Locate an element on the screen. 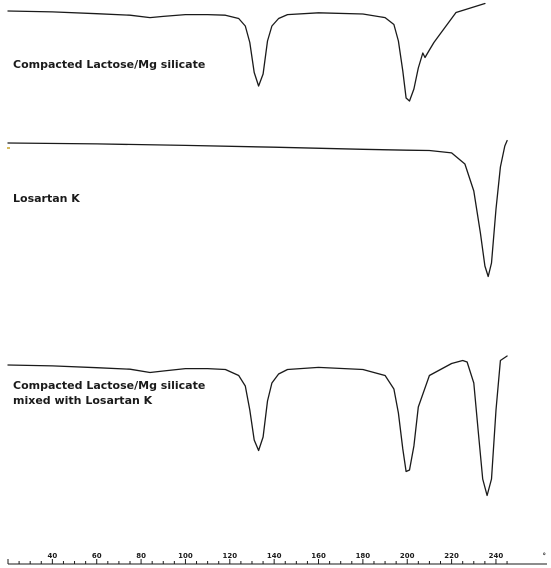 The height and width of the screenshot is (568, 551). x-tick-label: 80 is located at coordinates (141, 556).